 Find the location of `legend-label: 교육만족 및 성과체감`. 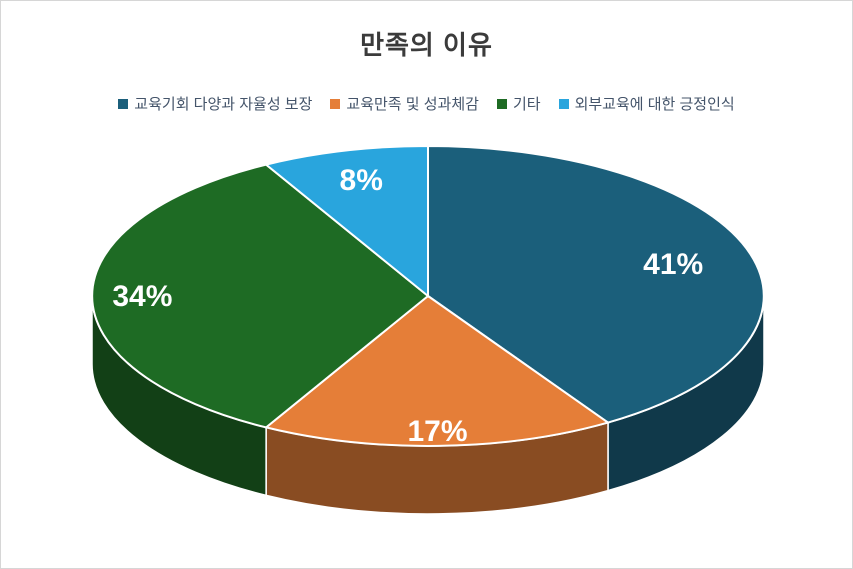

legend-label: 교육만족 및 성과체감 is located at coordinates (412, 104).